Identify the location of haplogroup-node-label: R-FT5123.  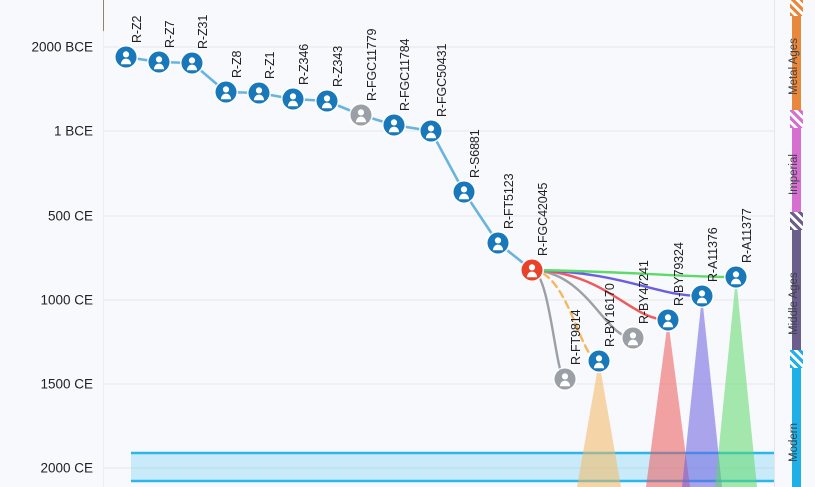
(509, 201).